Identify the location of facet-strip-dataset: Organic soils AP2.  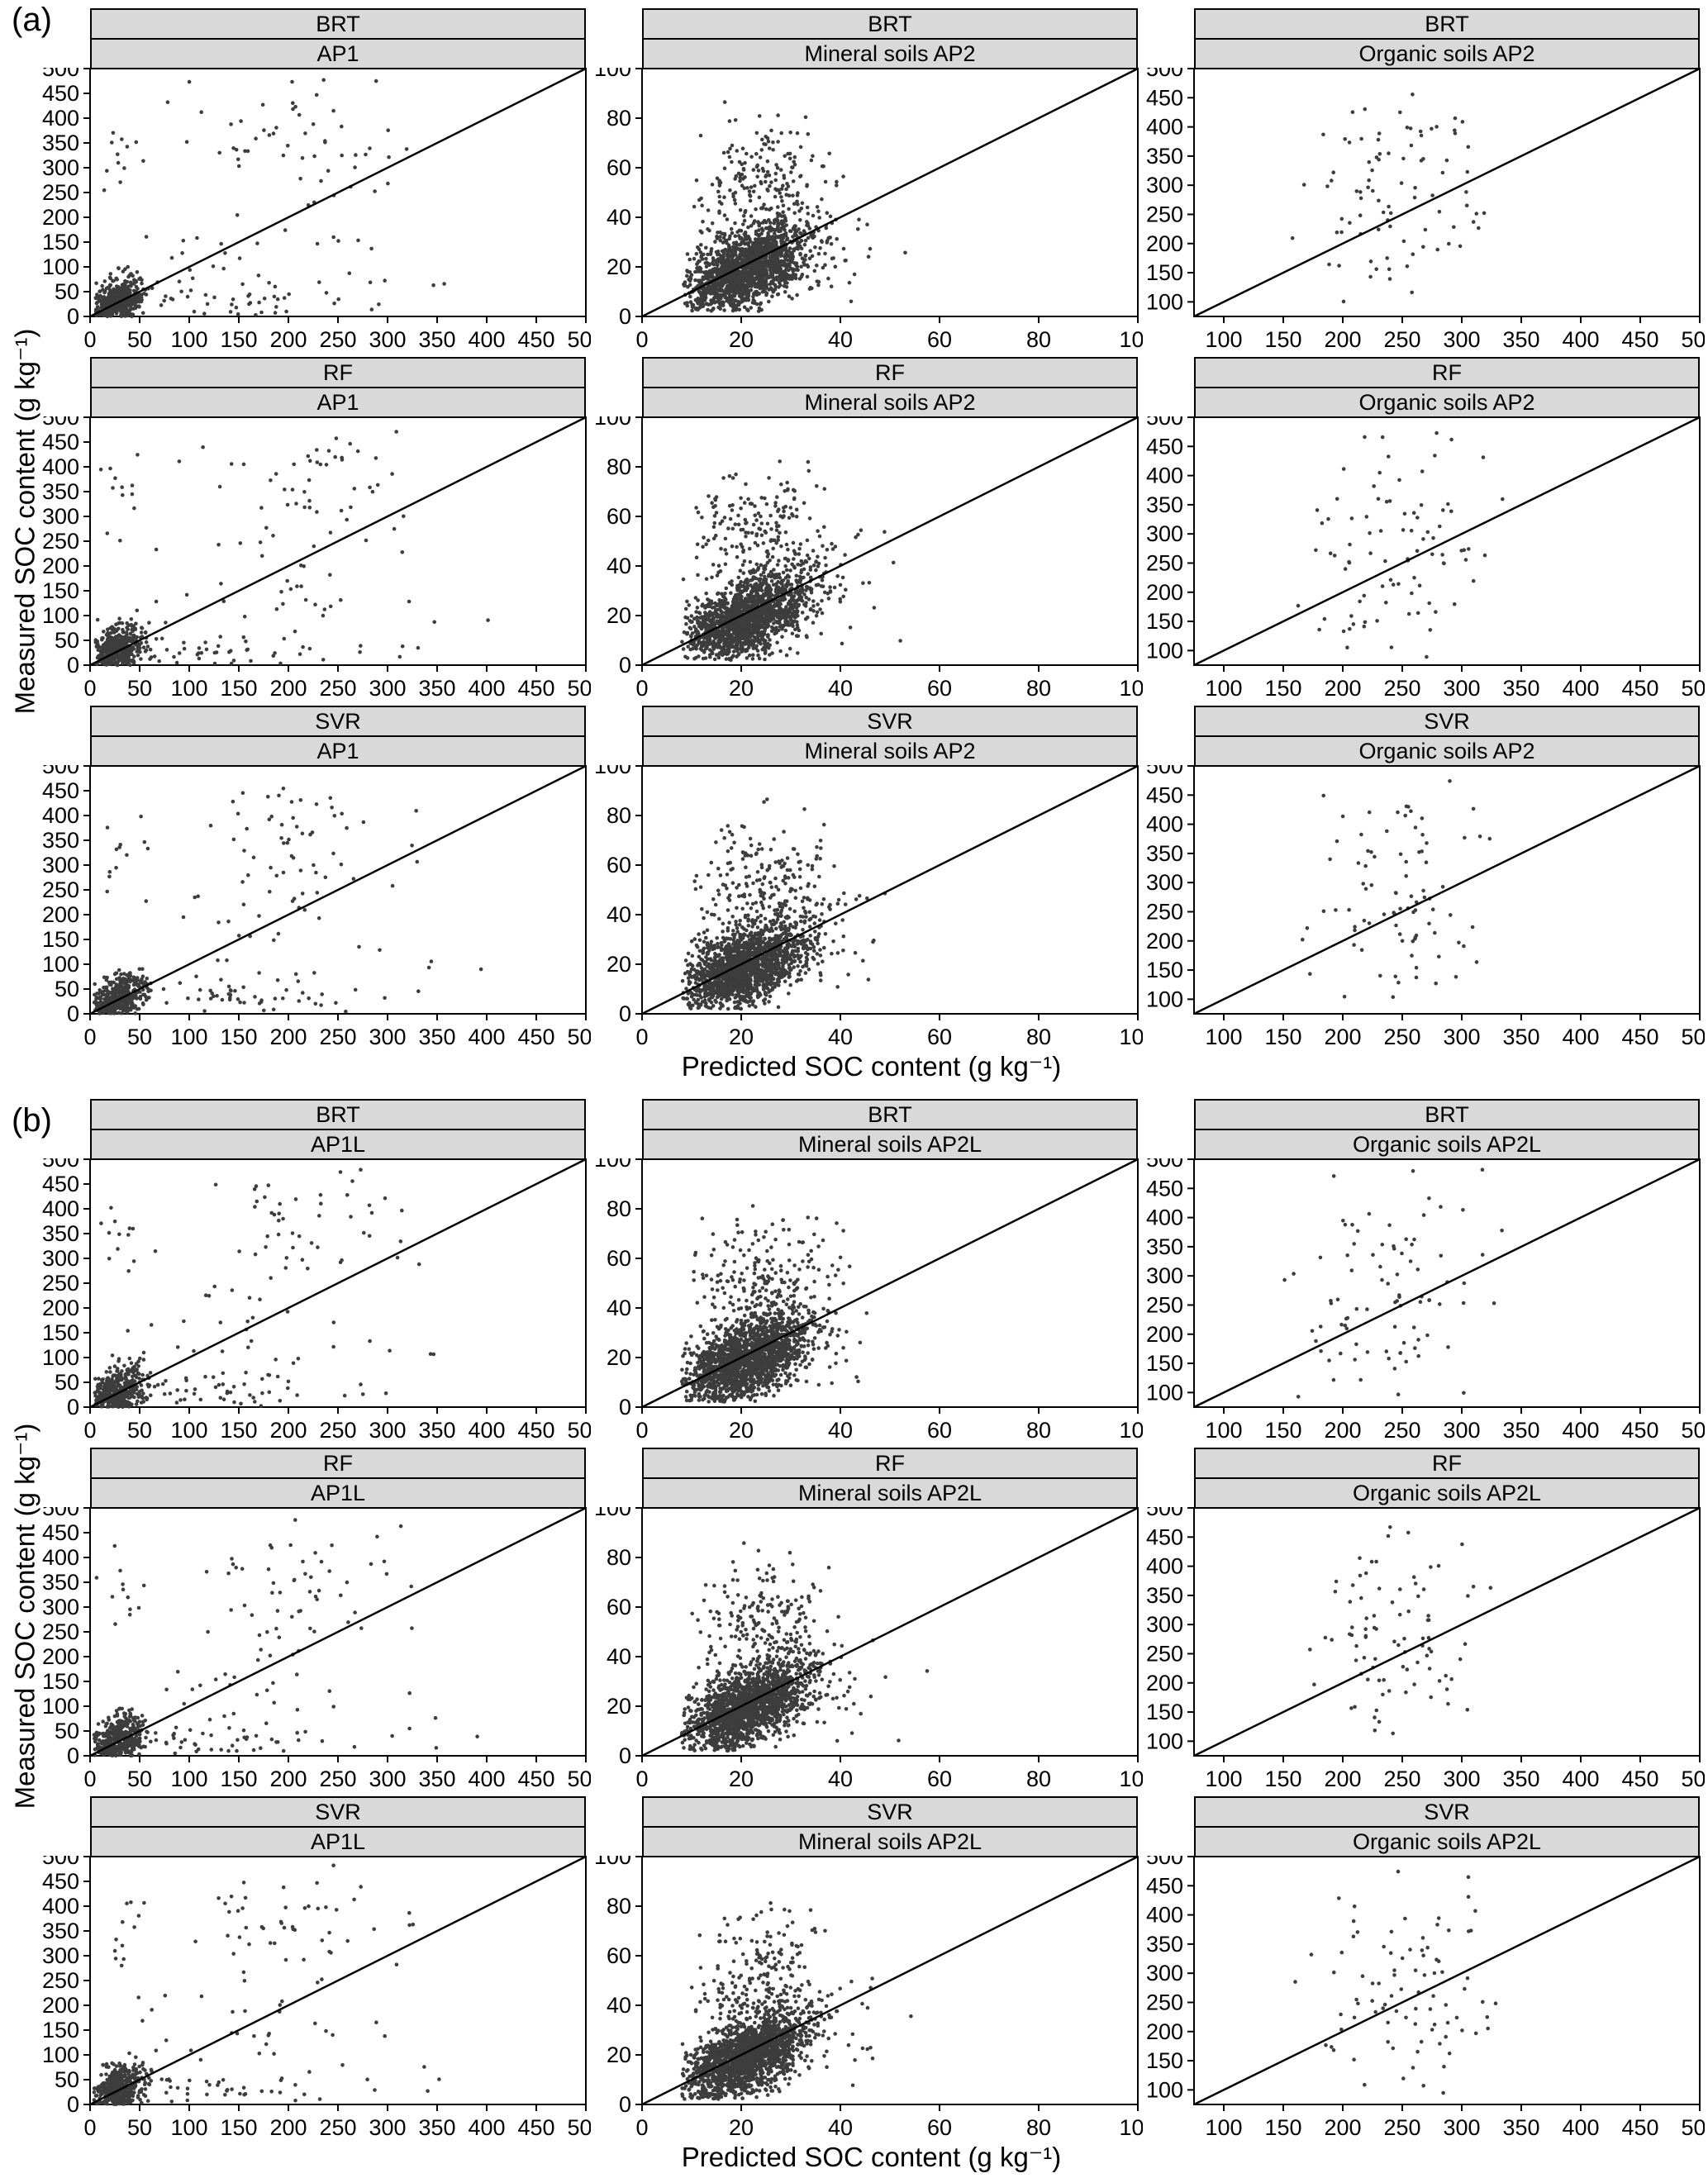
(1447, 53).